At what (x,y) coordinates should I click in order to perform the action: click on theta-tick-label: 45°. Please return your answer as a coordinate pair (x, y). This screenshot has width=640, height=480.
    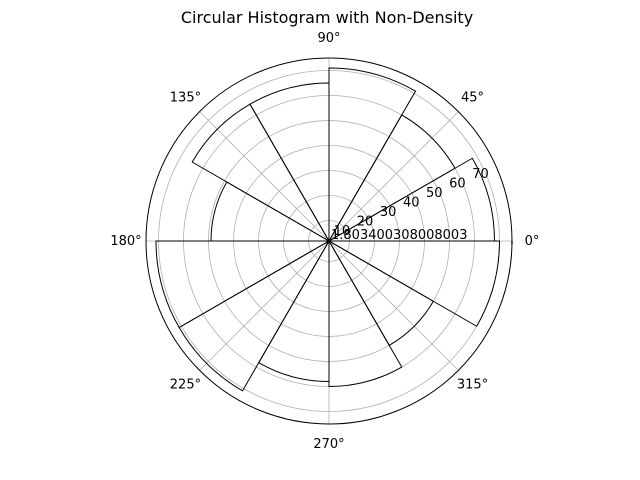
    Looking at the image, I should click on (472, 97).